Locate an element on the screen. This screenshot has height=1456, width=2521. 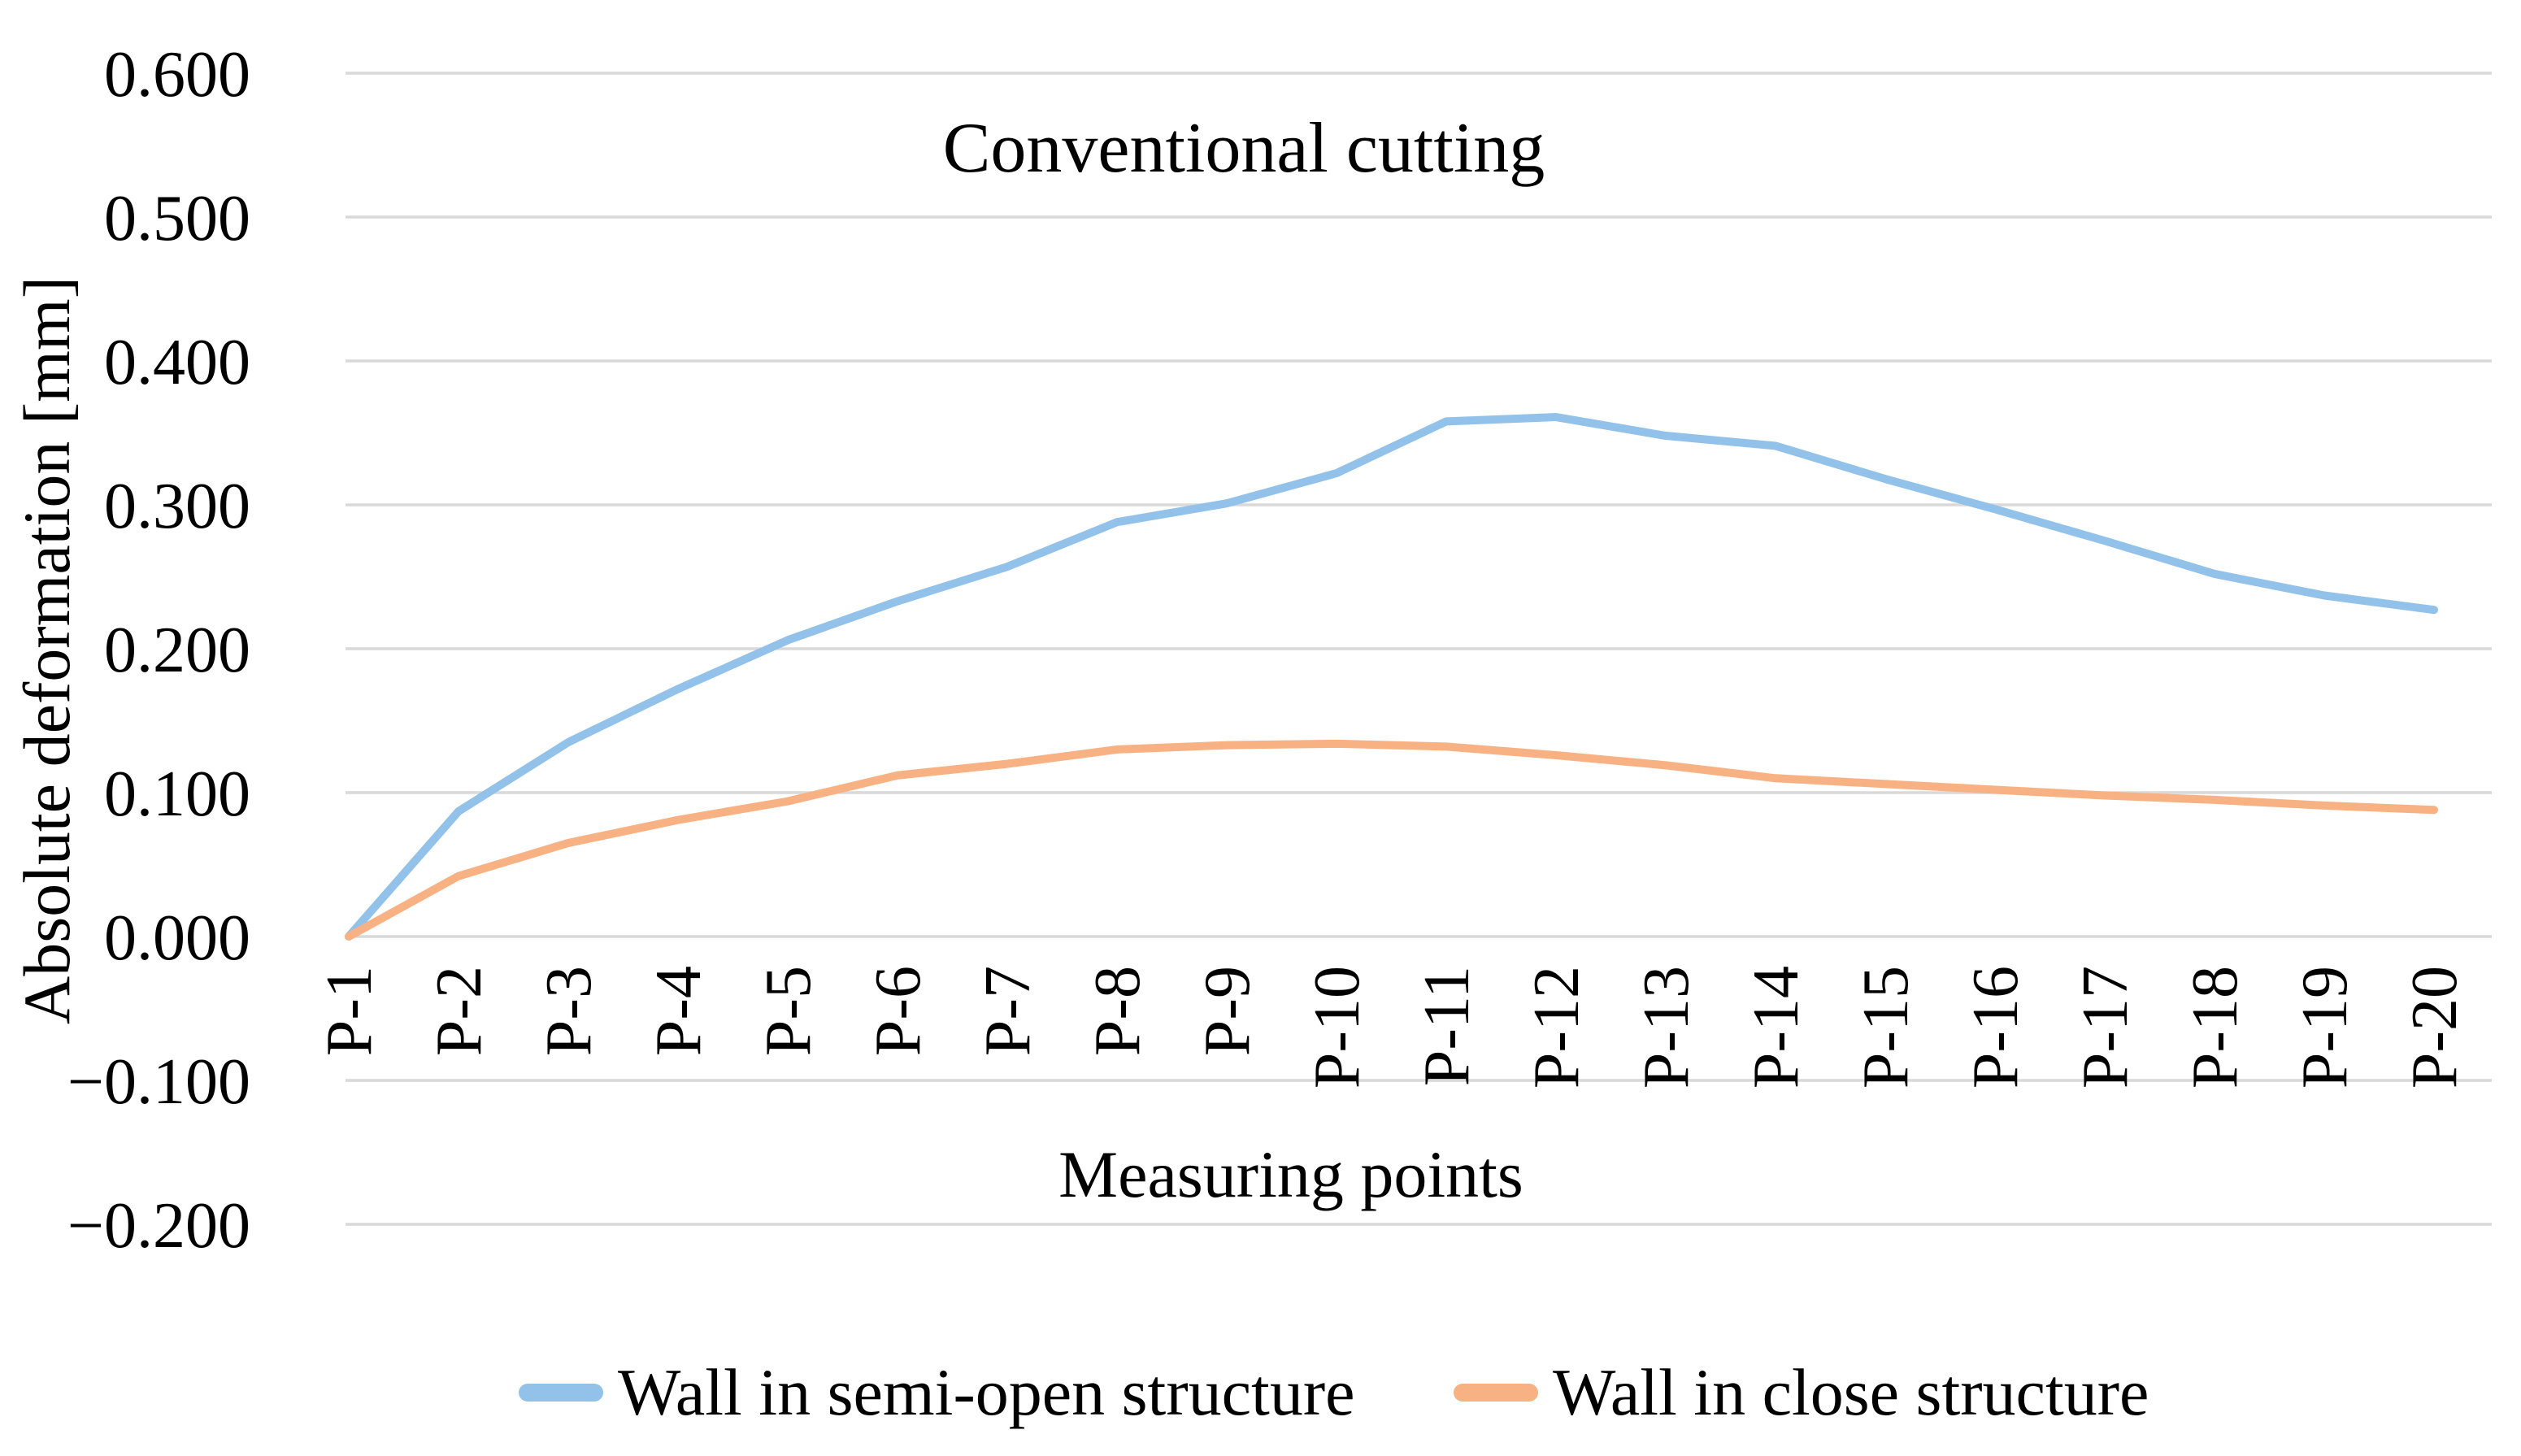
series-line-close is located at coordinates (1392, 840).